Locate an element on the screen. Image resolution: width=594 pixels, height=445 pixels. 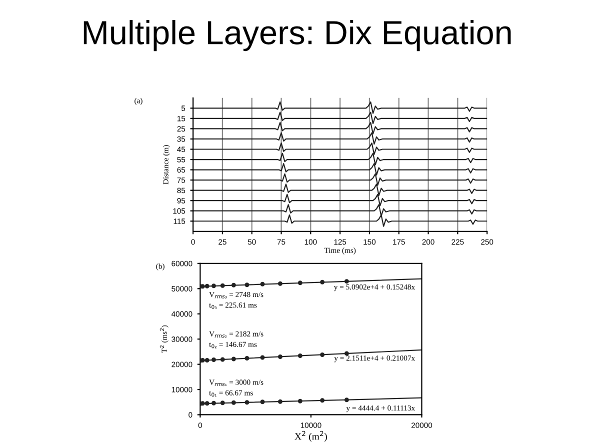
x-axis-title: X$^{2}$ (m$^{2}$) is located at coordinates (310, 436).